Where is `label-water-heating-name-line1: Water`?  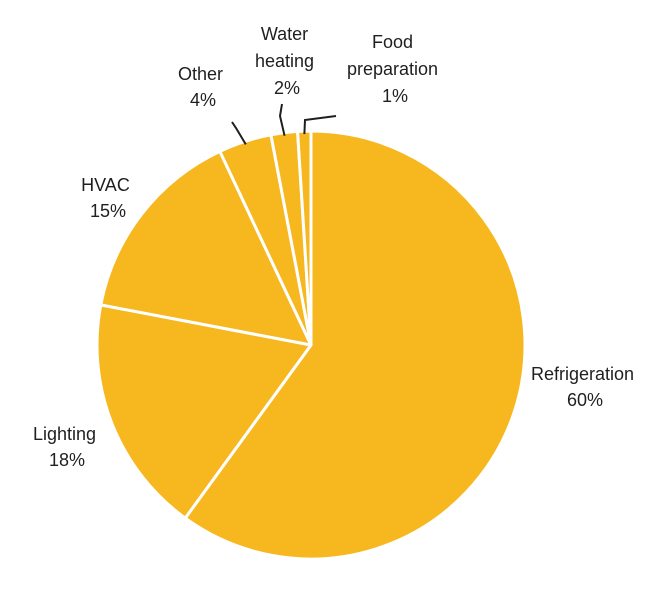
label-water-heating-name-line1: Water is located at coordinates (284, 34).